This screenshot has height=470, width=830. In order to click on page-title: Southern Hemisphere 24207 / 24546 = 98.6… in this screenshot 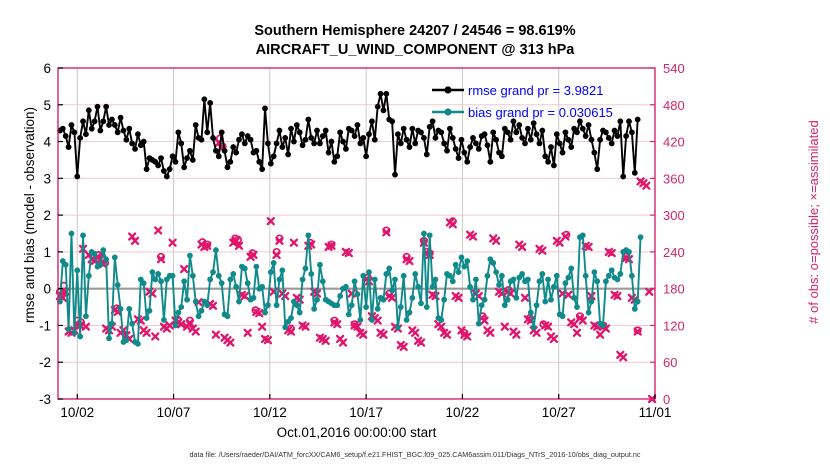, I will do `click(415, 41)`.